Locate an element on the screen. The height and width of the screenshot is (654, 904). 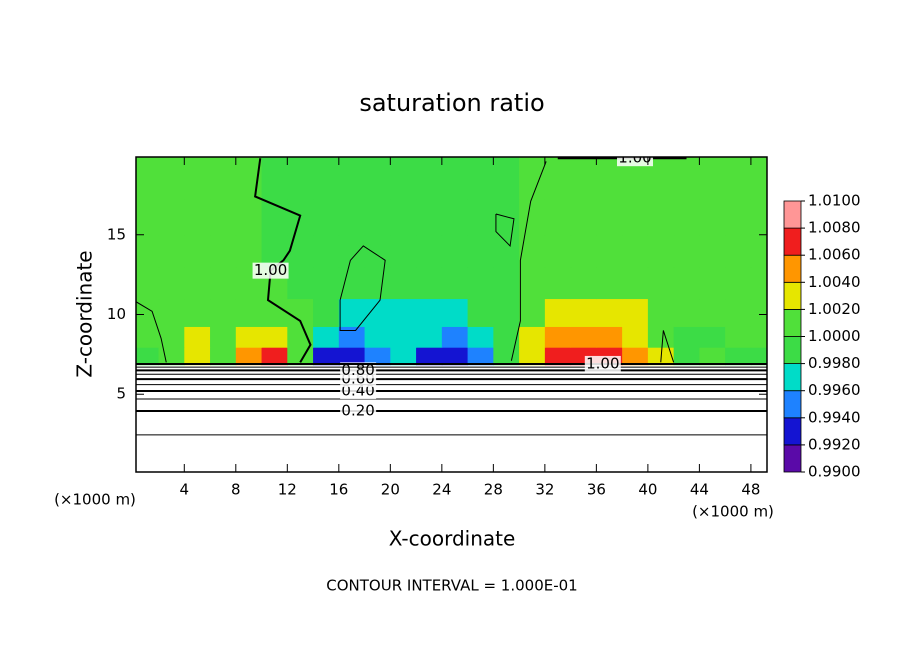
x-tick-label: 48 is located at coordinates (750, 490).